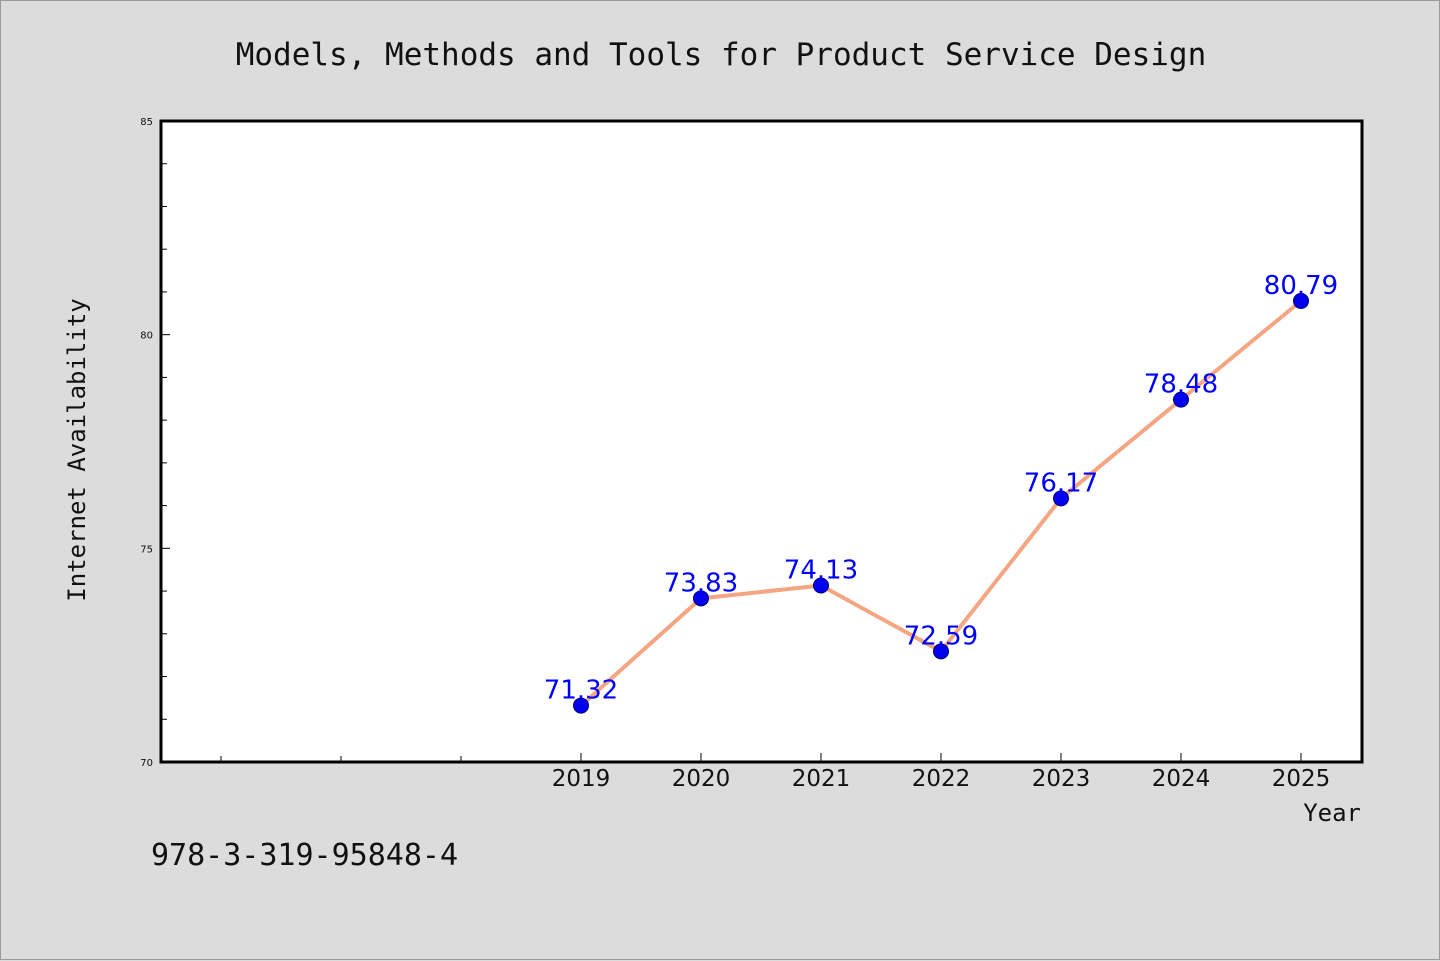 The image size is (1440, 961). Describe the element at coordinates (1332, 813) in the screenshot. I see `x-axis-label: Year` at that location.